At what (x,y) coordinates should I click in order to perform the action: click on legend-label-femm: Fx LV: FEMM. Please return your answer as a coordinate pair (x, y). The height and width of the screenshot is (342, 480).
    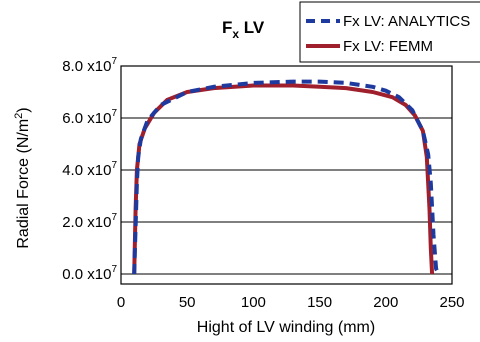
    Looking at the image, I should click on (388, 46).